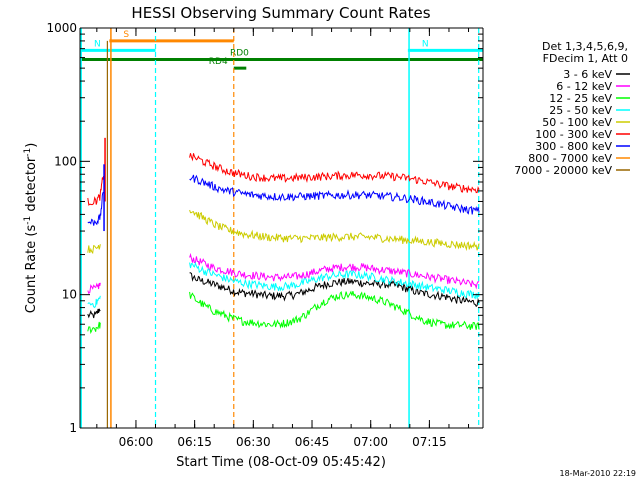 Image resolution: width=640 pixels, height=480 pixels. What do you see at coordinates (580, 98) in the screenshot?
I see `legend-label-2: 12 - 25 keV` at bounding box center [580, 98].